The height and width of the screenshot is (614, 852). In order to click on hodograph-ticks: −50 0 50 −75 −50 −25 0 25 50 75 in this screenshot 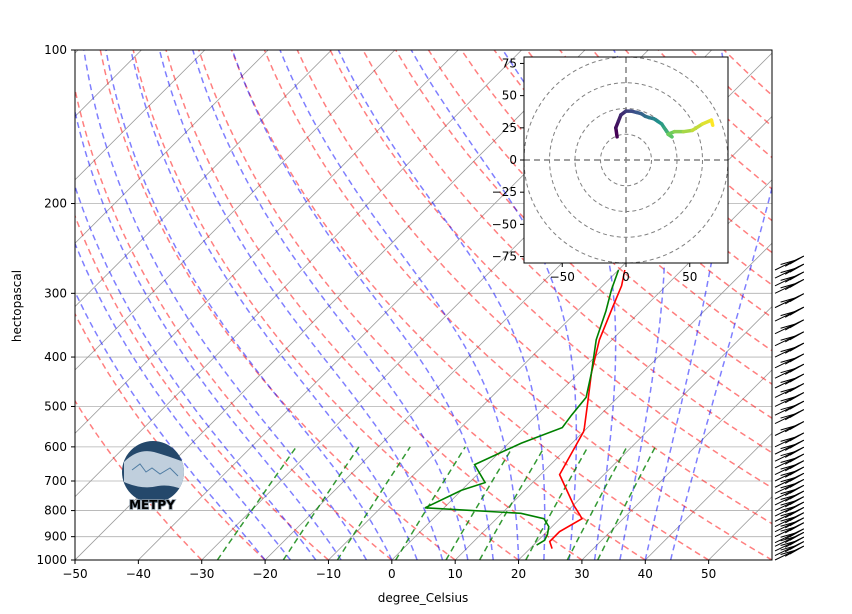, I will do `click(595, 170)`.